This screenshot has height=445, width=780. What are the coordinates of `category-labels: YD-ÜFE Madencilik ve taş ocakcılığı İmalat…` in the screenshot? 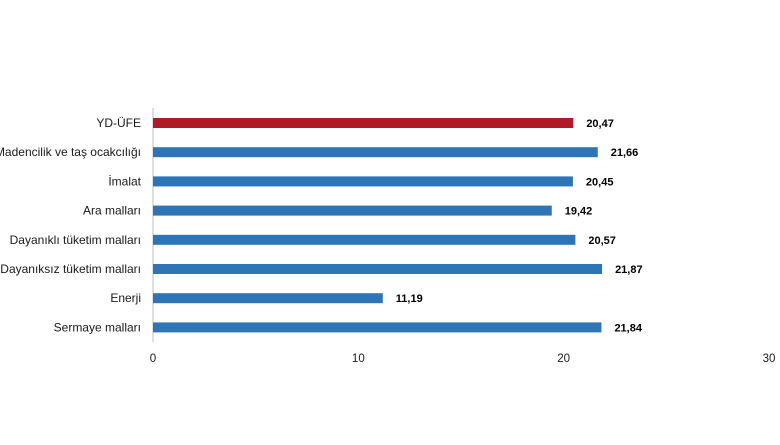 It's located at (71, 225).